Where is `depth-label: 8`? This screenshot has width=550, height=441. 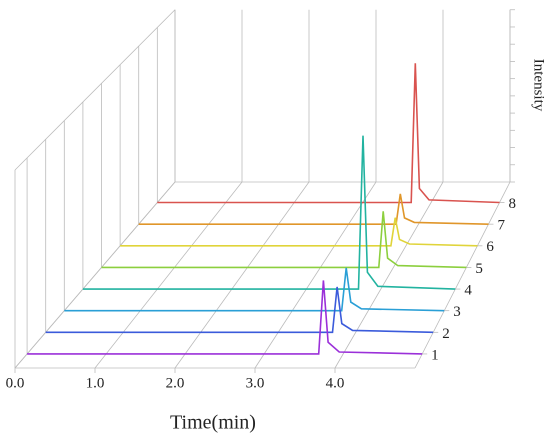 depth-label: 8 is located at coordinates (513, 204).